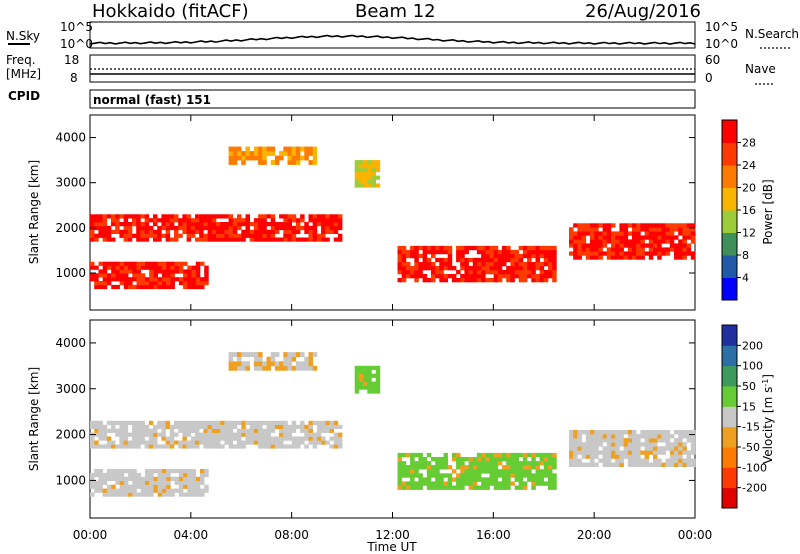 The image size is (800, 554). What do you see at coordinates (712, 60) in the screenshot?
I see `nave-tick-top: 60` at bounding box center [712, 60].